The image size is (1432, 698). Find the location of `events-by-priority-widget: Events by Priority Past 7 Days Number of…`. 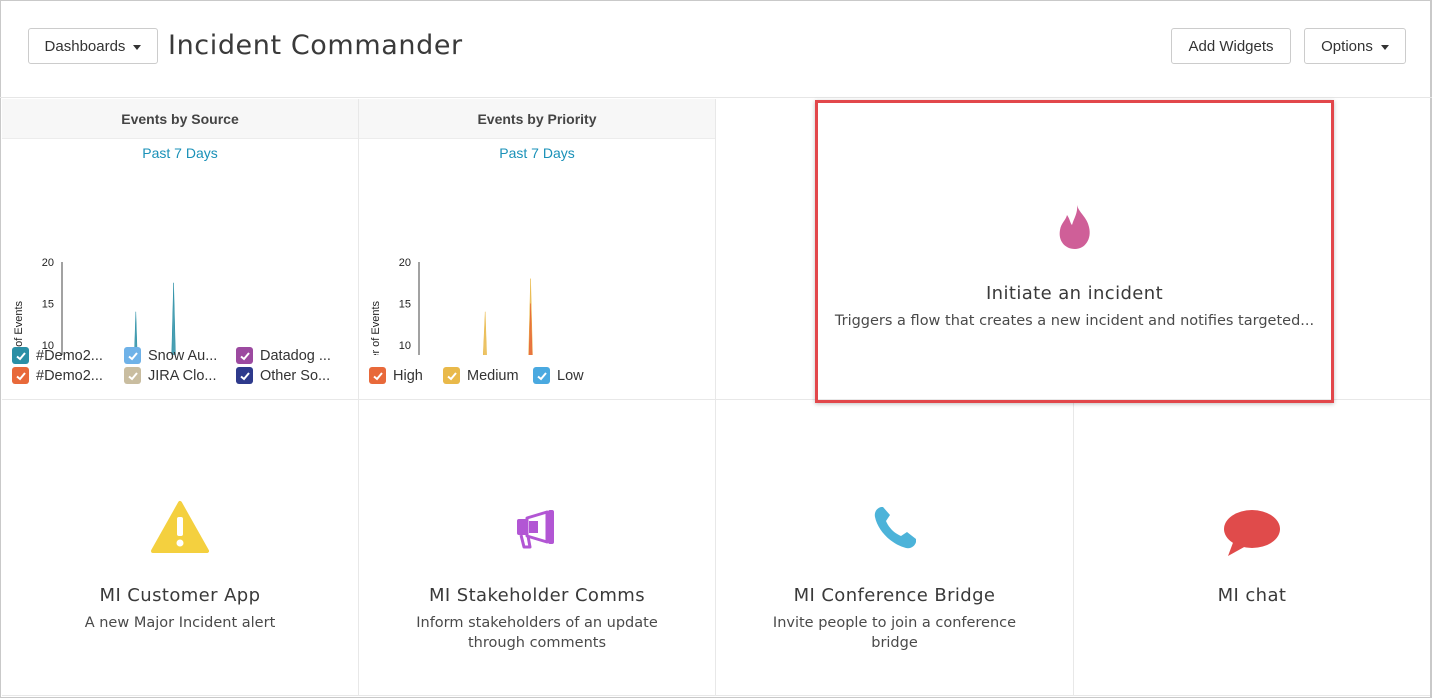

events-by-priority-widget: Events by Priority Past 7 Days Number of… is located at coordinates (537, 249).